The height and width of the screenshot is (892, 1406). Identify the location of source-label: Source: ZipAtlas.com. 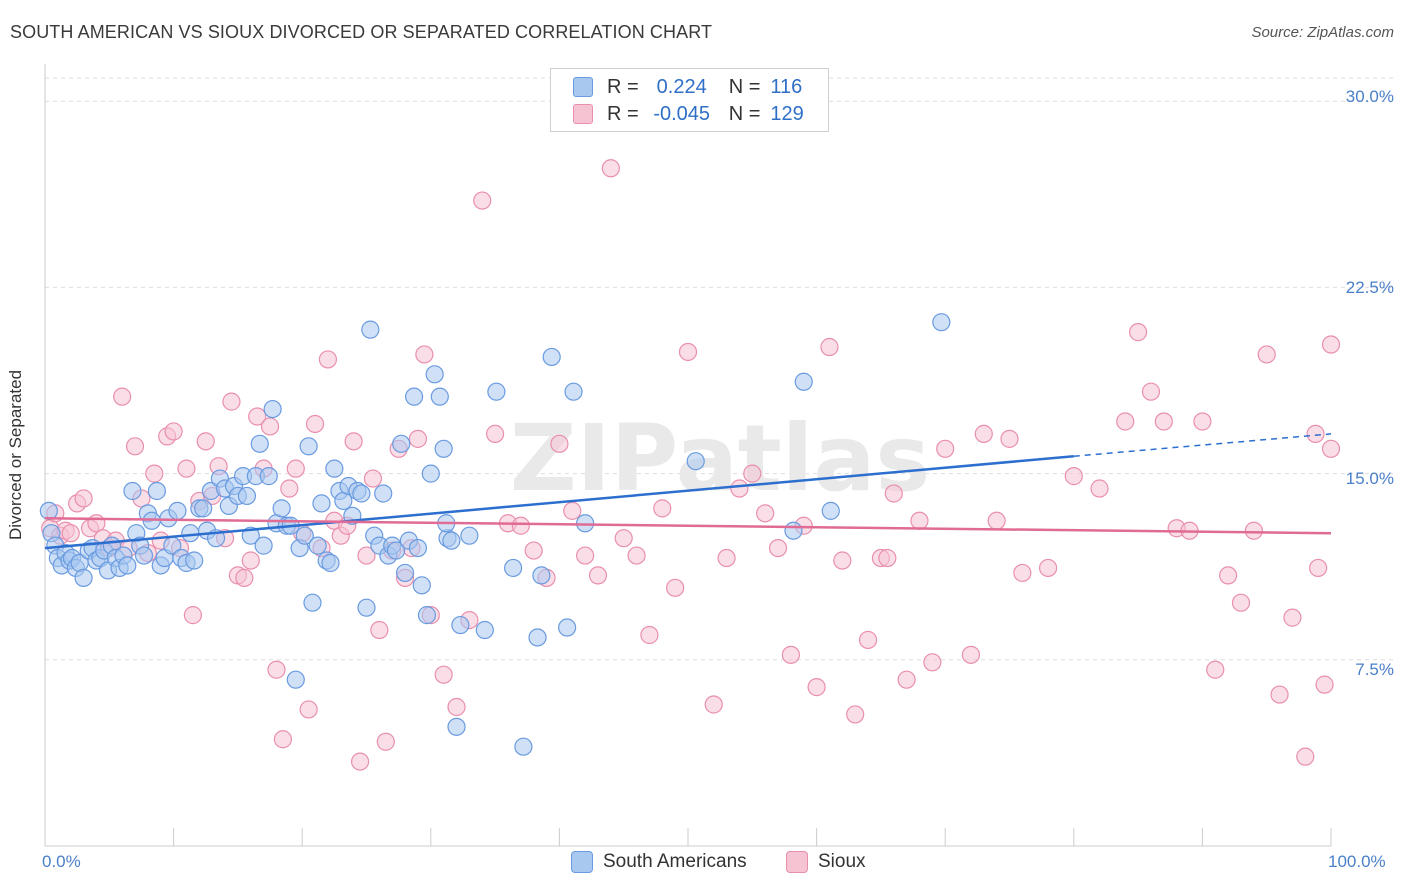
(1322, 32).